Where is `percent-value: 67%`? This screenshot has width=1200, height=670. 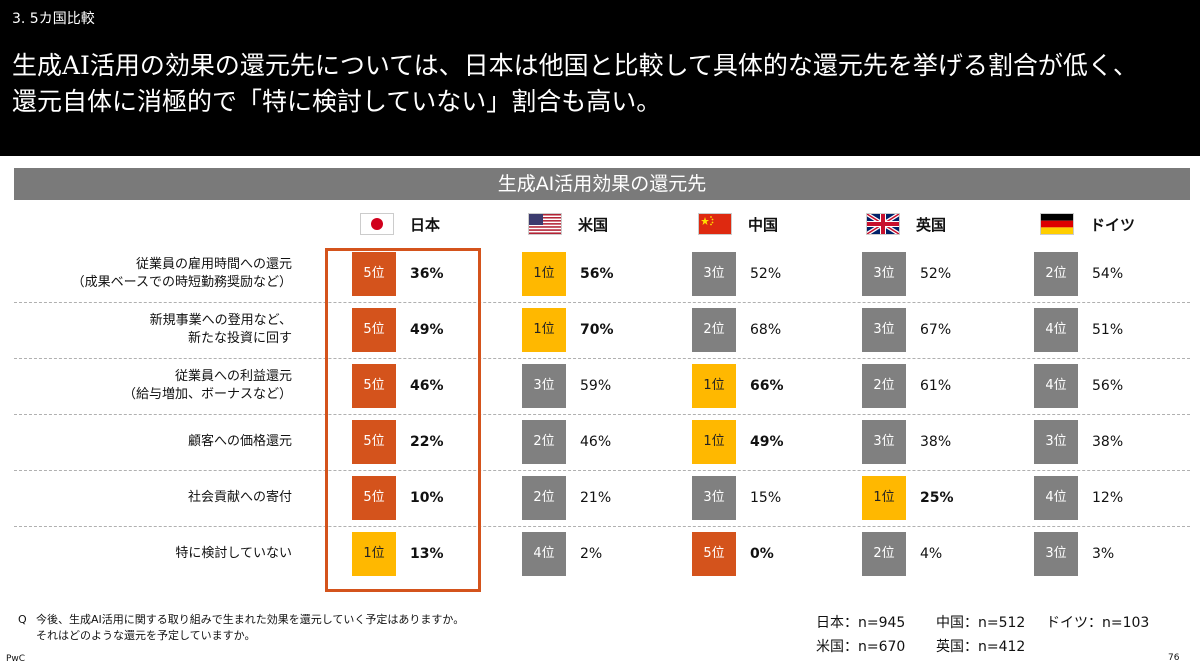 percent-value: 67% is located at coordinates (936, 330).